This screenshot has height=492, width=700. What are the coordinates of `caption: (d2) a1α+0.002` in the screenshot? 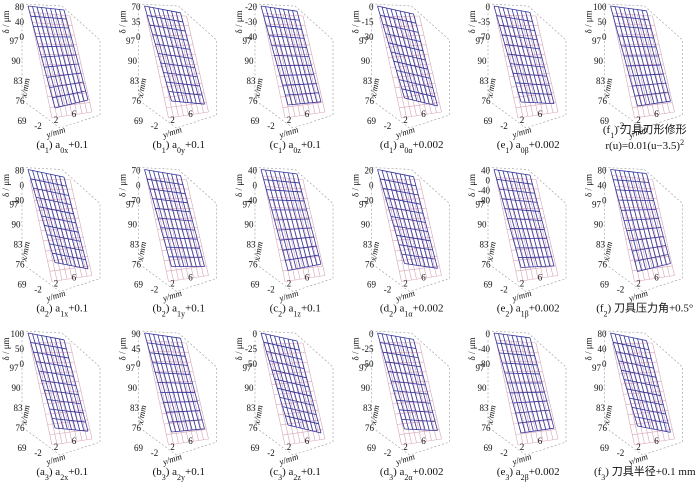 It's located at (412, 311).